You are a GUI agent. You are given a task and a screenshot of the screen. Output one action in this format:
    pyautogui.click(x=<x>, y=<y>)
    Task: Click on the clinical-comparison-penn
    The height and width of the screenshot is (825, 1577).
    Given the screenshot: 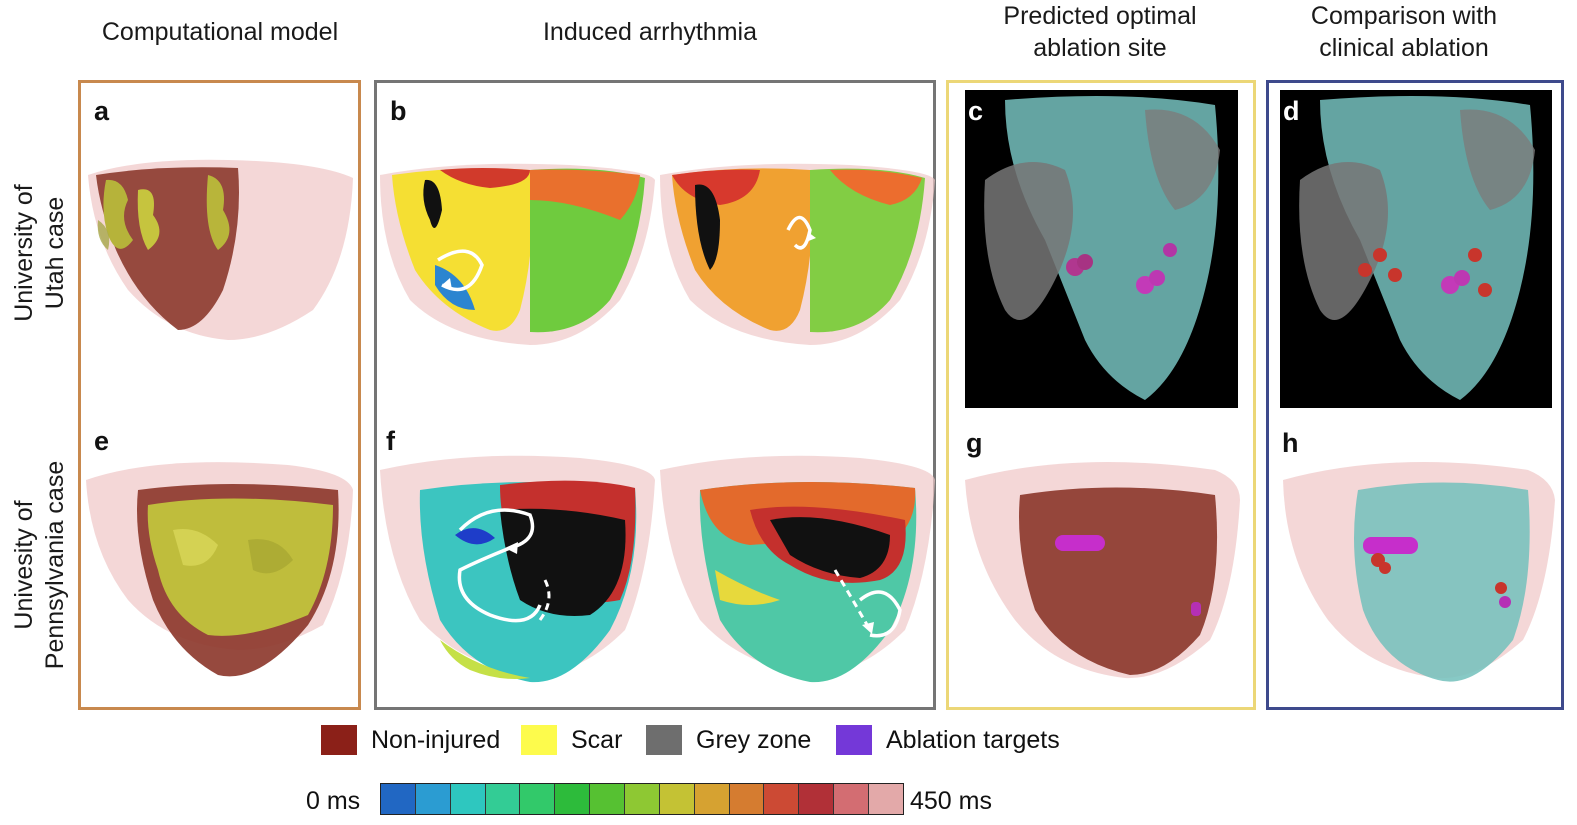 What is the action you would take?
    pyautogui.click(x=1419, y=572)
    